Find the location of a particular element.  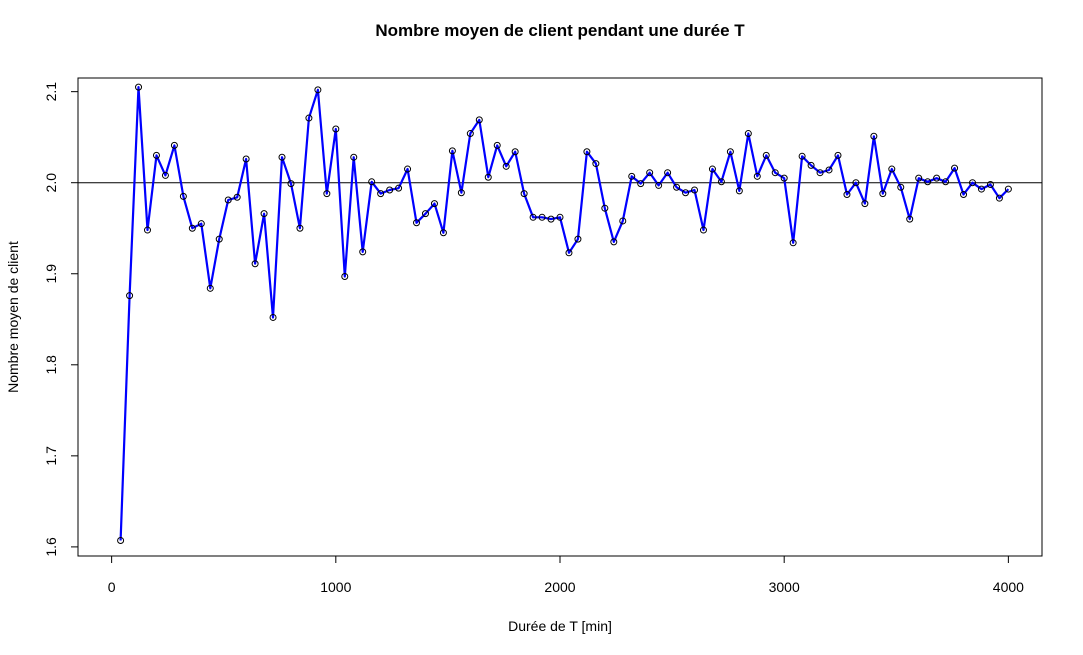

y-tick-label: 1.9 is located at coordinates (51, 274).